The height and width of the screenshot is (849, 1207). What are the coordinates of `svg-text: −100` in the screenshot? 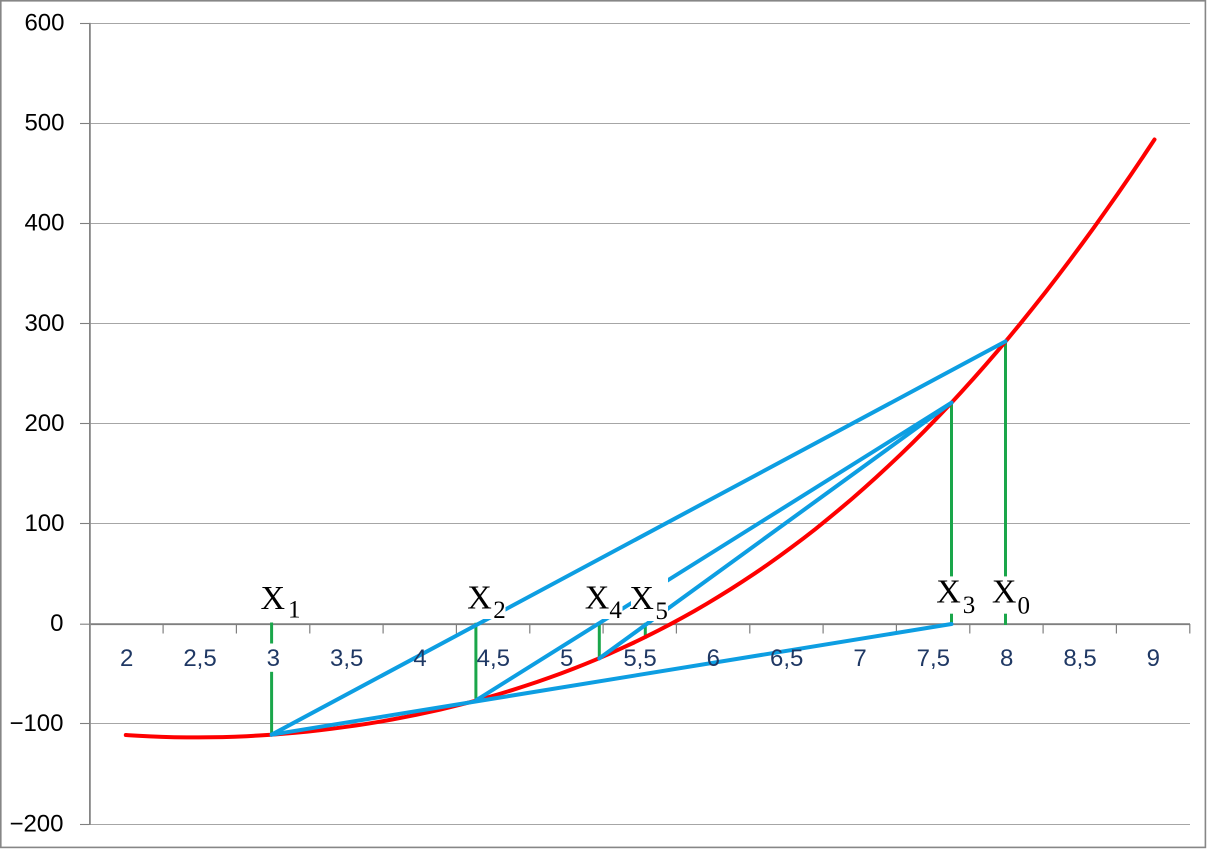 It's located at (36, 723).